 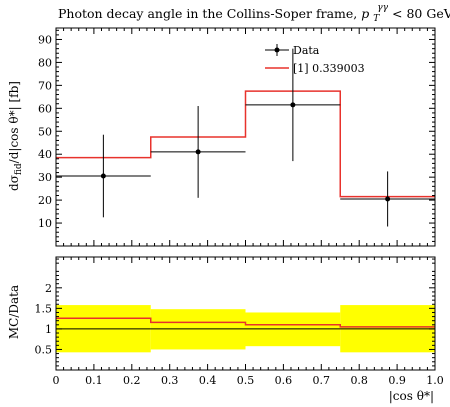 I want to click on y-tick-label: 50, so click(x=45, y=131).